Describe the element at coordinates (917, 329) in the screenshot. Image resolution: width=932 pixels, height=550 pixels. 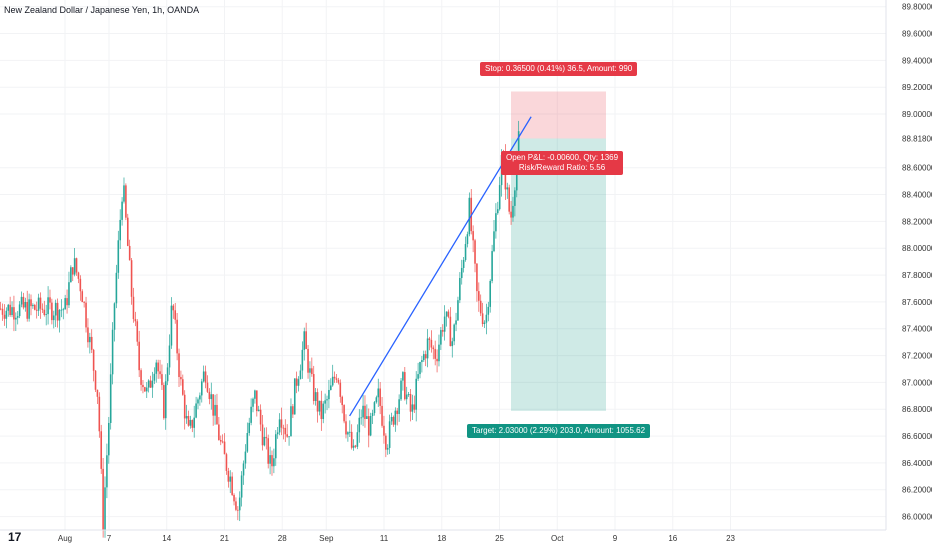
I see `price-tick-label: 87.40000` at that location.